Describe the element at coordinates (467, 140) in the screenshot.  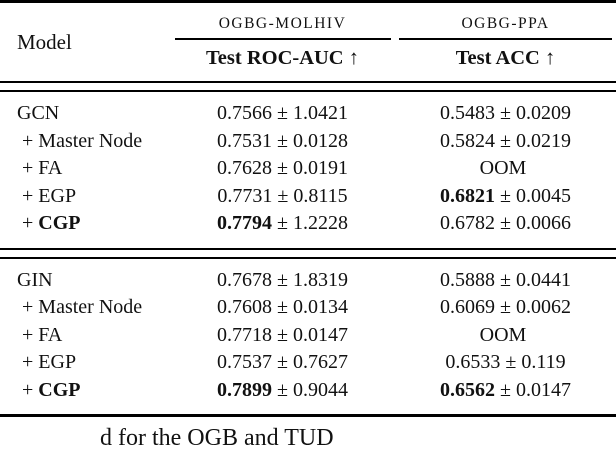
I see `mean-value: 0.5824` at that location.